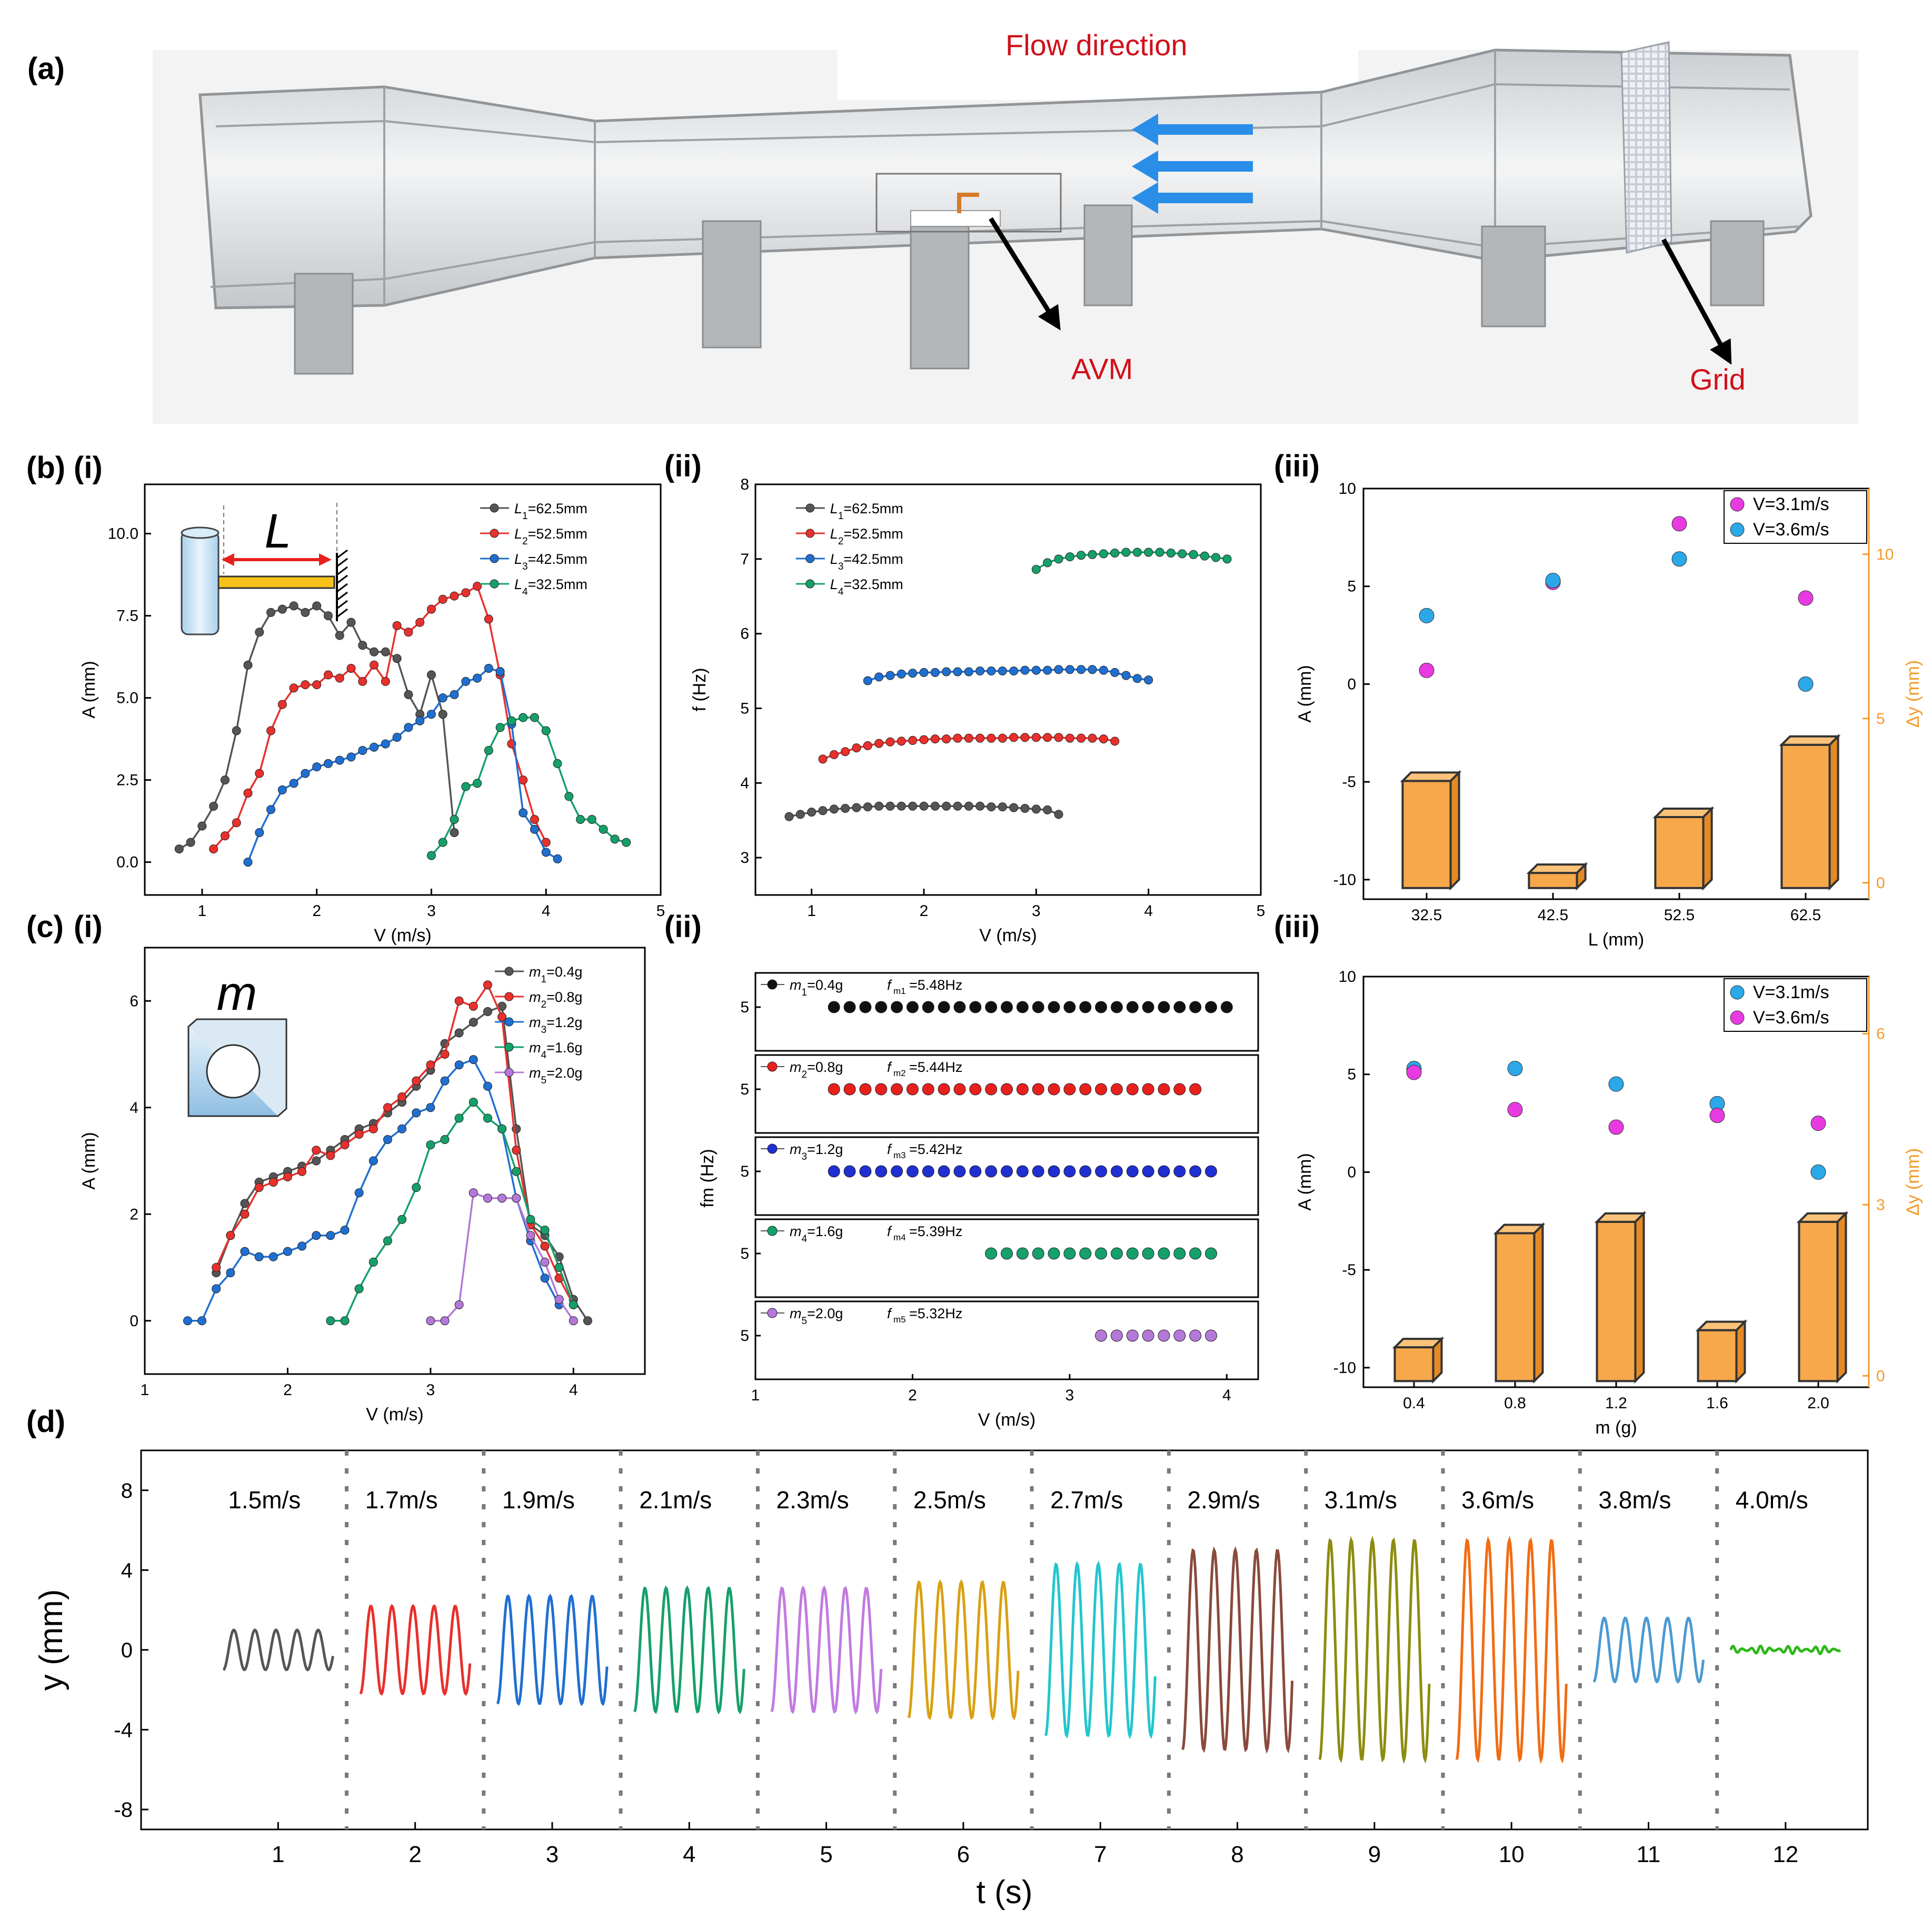 The height and width of the screenshot is (1930, 1932). What do you see at coordinates (550, 587) in the screenshot?
I see `legend-label: L4=32.5mm` at bounding box center [550, 587].